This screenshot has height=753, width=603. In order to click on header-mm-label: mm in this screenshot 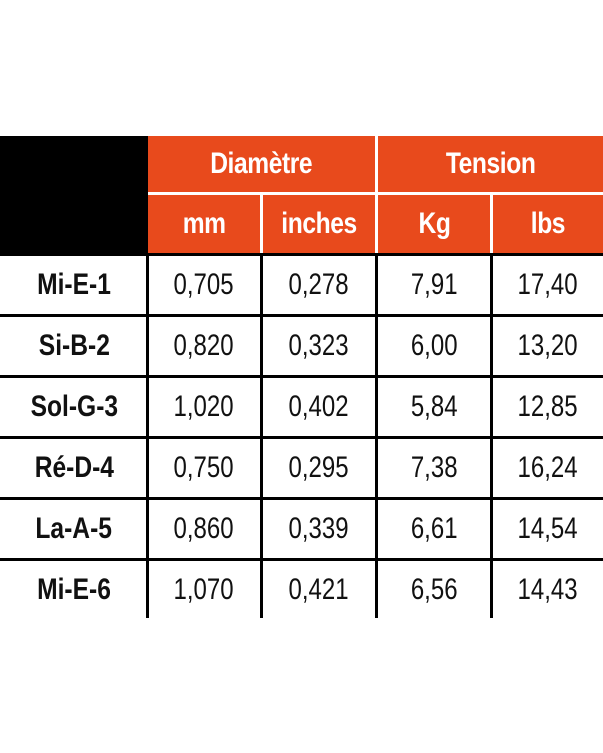, I will do `click(204, 223)`.